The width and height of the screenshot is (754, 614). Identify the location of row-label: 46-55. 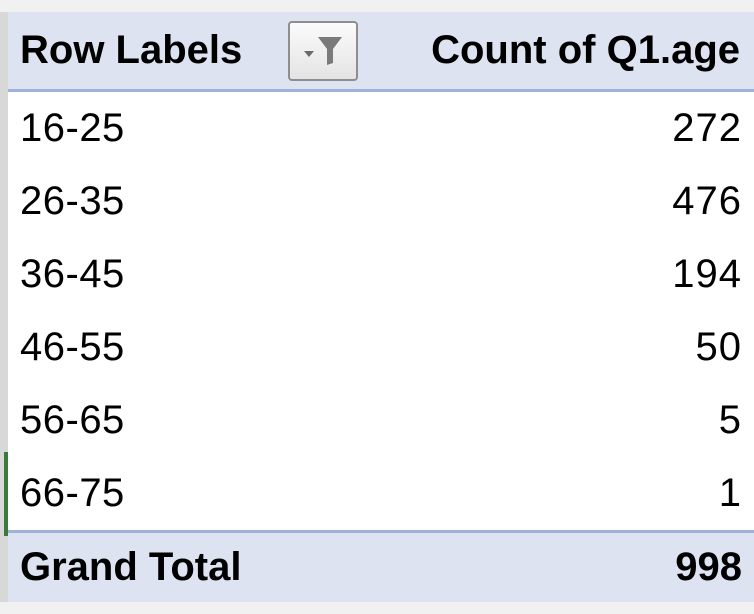
(72, 347).